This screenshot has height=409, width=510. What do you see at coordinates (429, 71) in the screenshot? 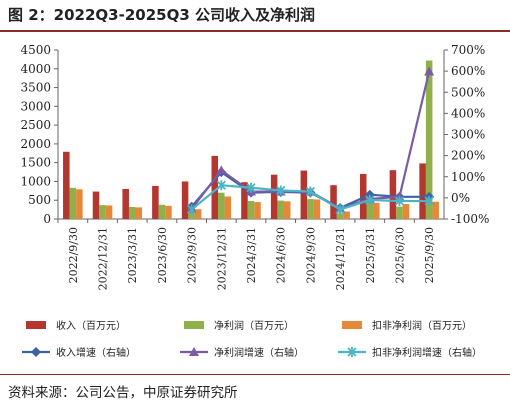
I see `line-point-2-2025/9/30` at bounding box center [429, 71].